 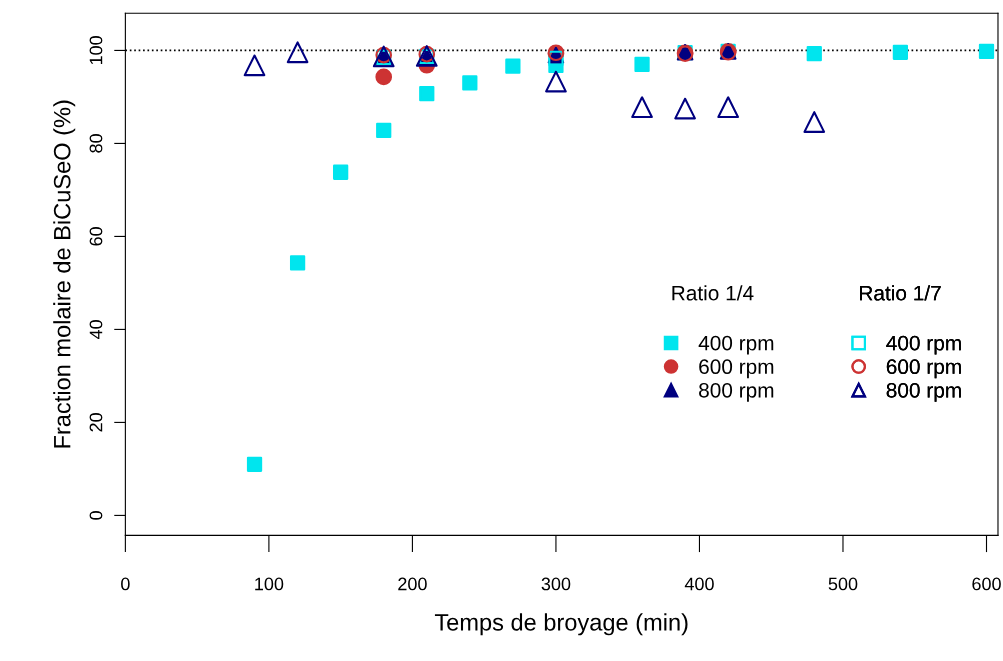 What do you see at coordinates (843, 584) in the screenshot?
I see `x-tick-label: 500` at bounding box center [843, 584].